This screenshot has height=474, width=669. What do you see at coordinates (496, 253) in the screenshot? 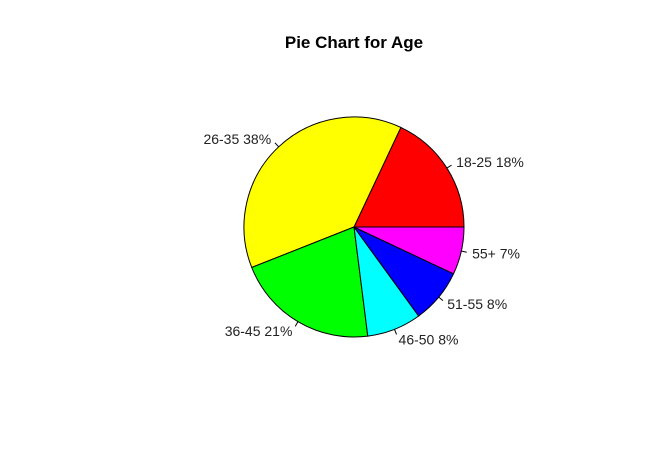
I see `slice-label: 55+ 7%` at bounding box center [496, 253].